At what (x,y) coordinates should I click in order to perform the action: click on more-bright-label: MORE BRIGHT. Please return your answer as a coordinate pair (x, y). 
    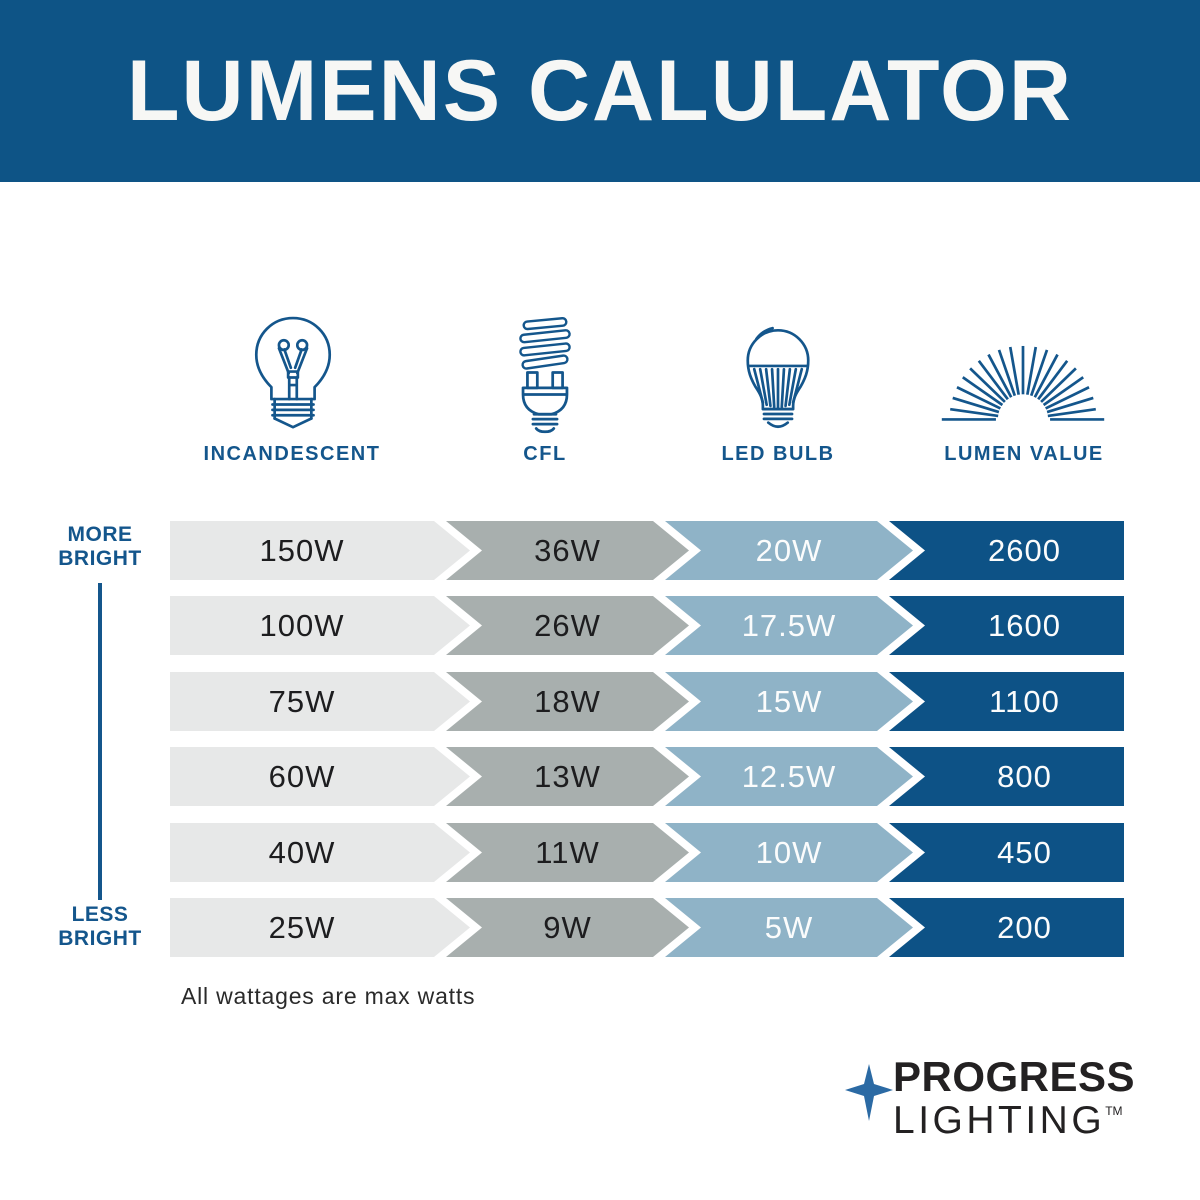
    Looking at the image, I should click on (100, 547).